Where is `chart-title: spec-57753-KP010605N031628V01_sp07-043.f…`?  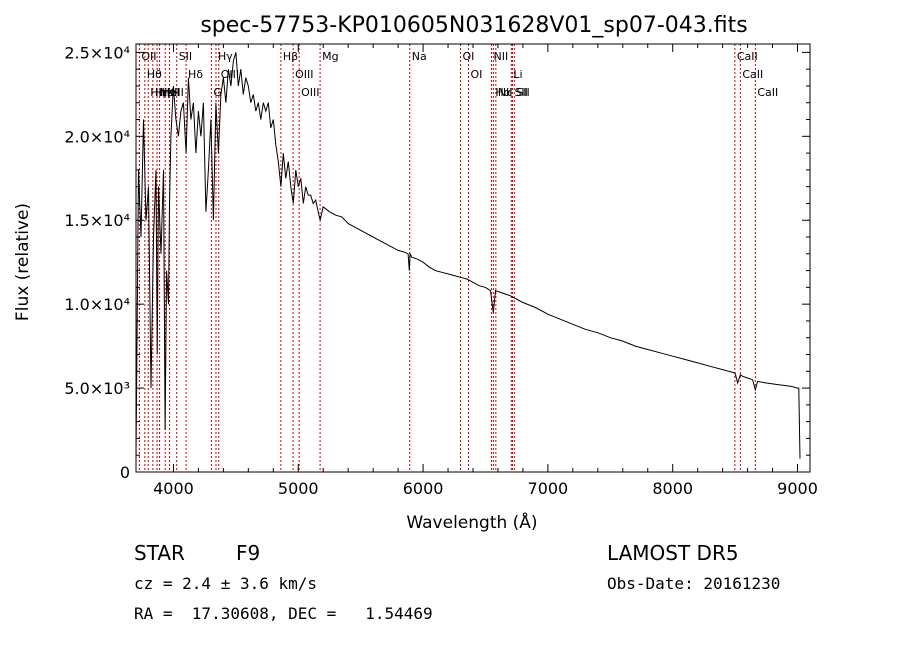
chart-title: spec-57753-KP010605N031628V01_sp07-043.f… is located at coordinates (473, 25).